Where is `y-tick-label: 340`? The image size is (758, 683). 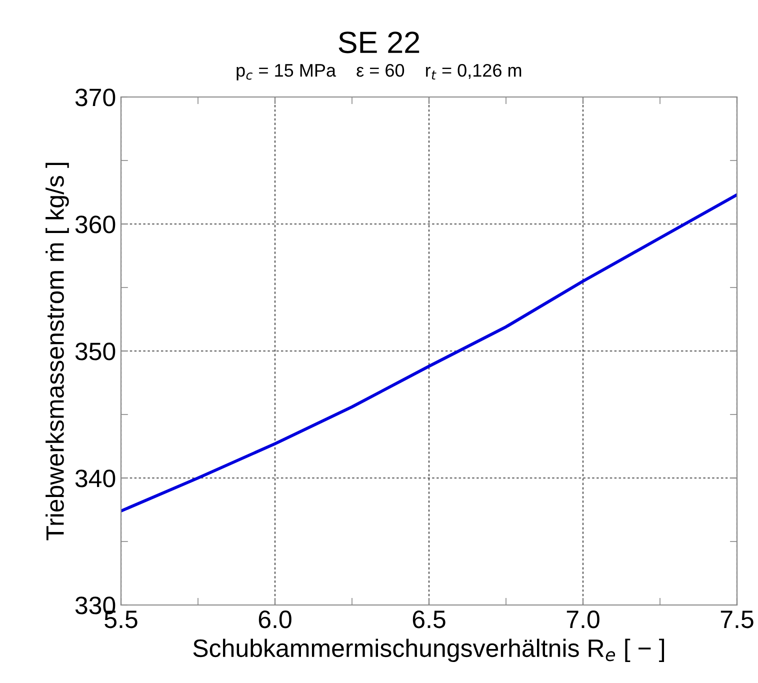
y-tick-label: 340 is located at coordinates (95, 479).